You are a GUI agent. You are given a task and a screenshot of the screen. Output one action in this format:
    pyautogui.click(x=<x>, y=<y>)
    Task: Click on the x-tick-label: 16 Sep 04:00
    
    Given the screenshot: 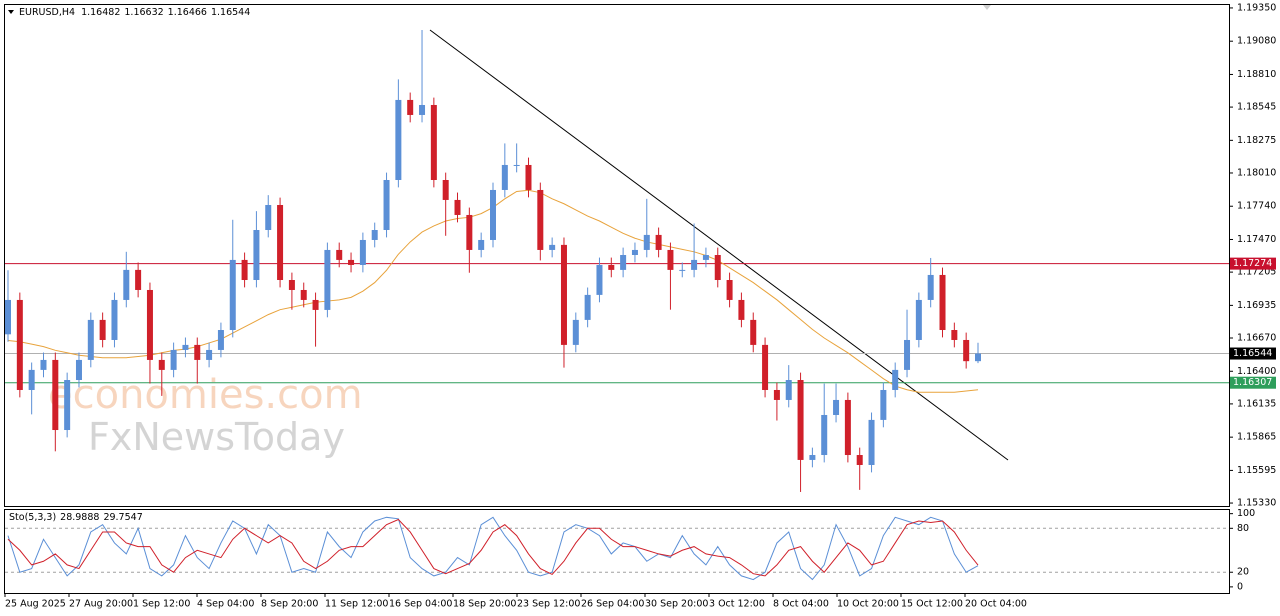 What is the action you would take?
    pyautogui.click(x=420, y=604)
    